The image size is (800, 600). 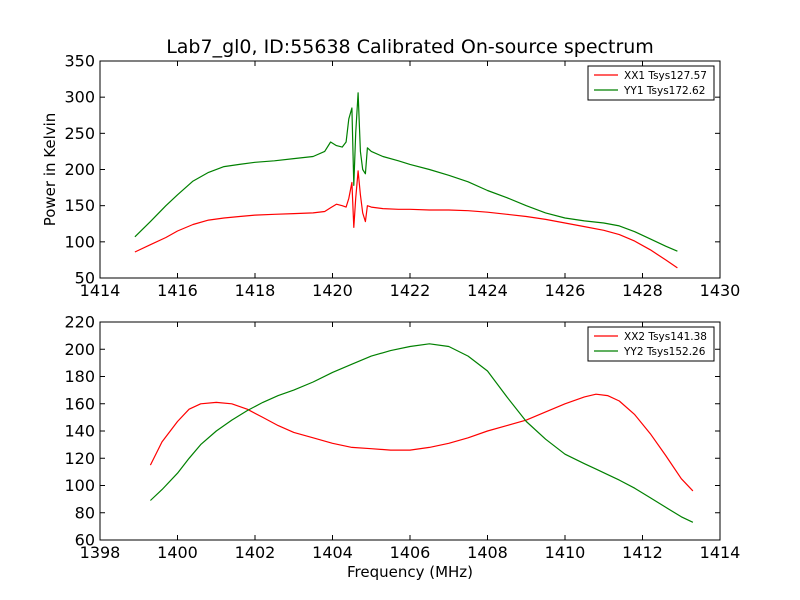 What do you see at coordinates (85, 512) in the screenshot?
I see `y-tick-label: 80` at bounding box center [85, 512].